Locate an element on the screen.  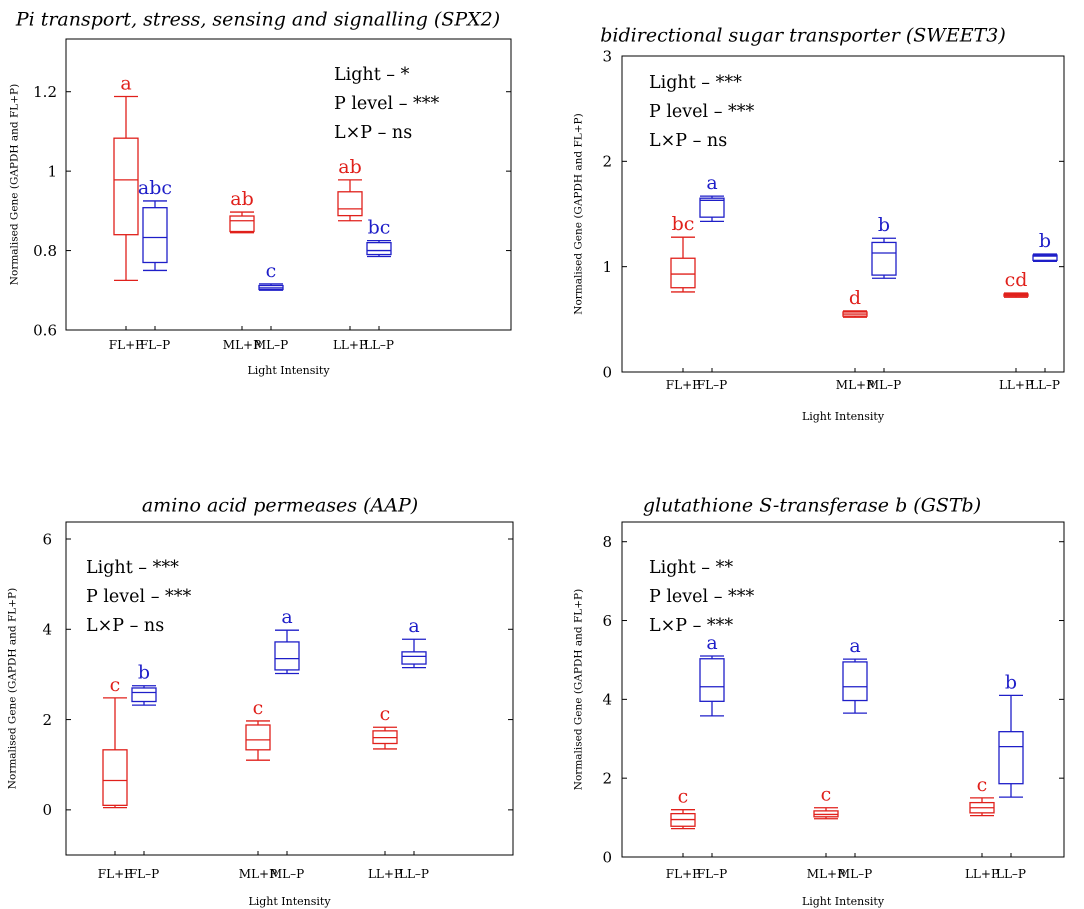
box-FL+P: a is located at coordinates (126, 177).